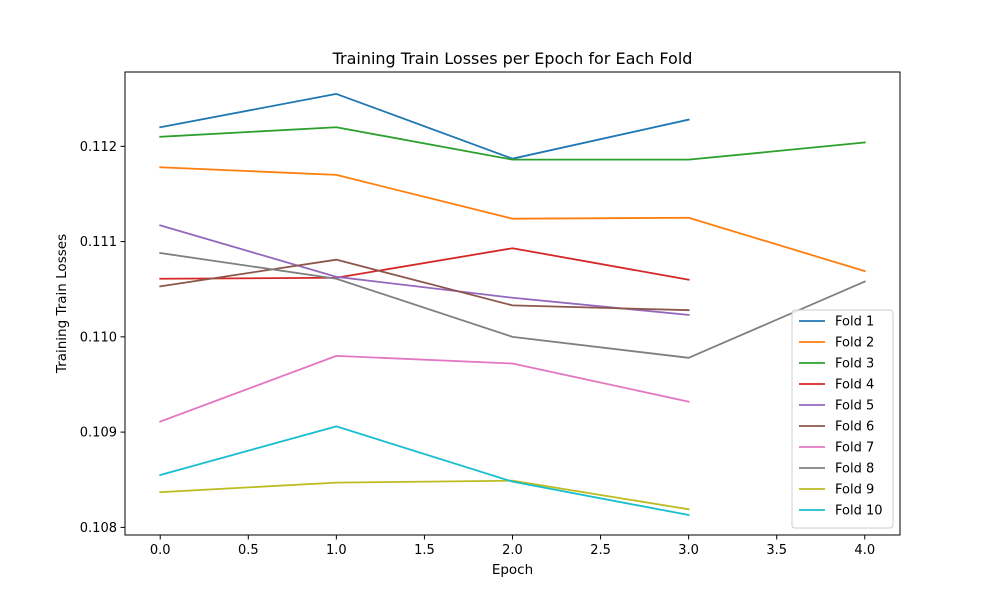 Image resolution: width=1000 pixels, height=604 pixels. I want to click on legend-label: Fold 8, so click(854, 469).